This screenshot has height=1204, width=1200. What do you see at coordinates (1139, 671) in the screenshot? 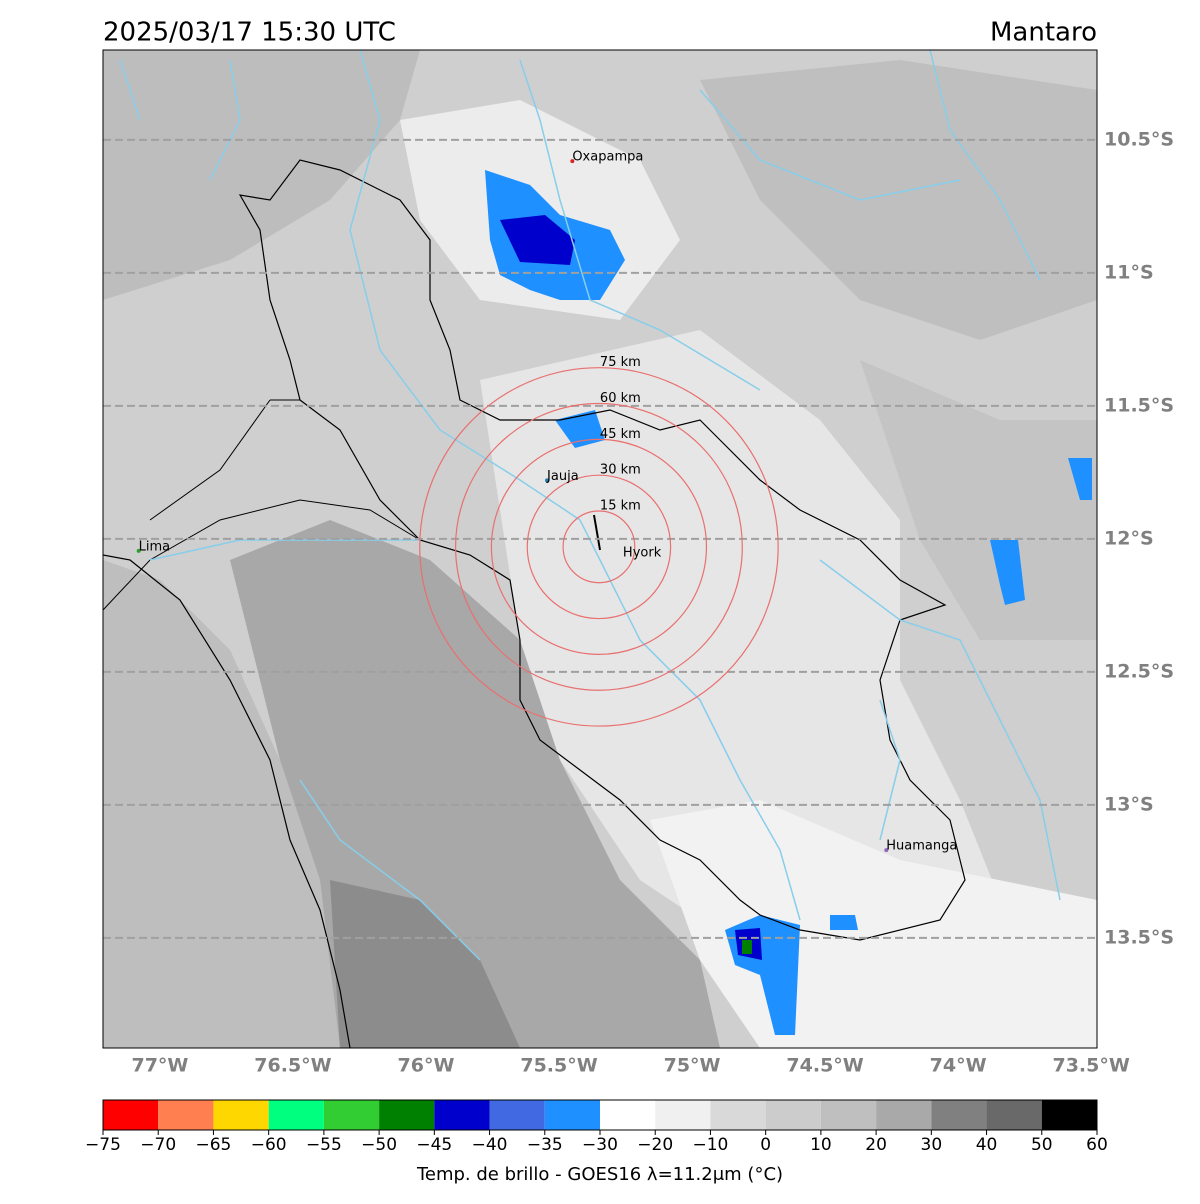
I see `lat-tick-label: 12.5°S` at bounding box center [1139, 671].